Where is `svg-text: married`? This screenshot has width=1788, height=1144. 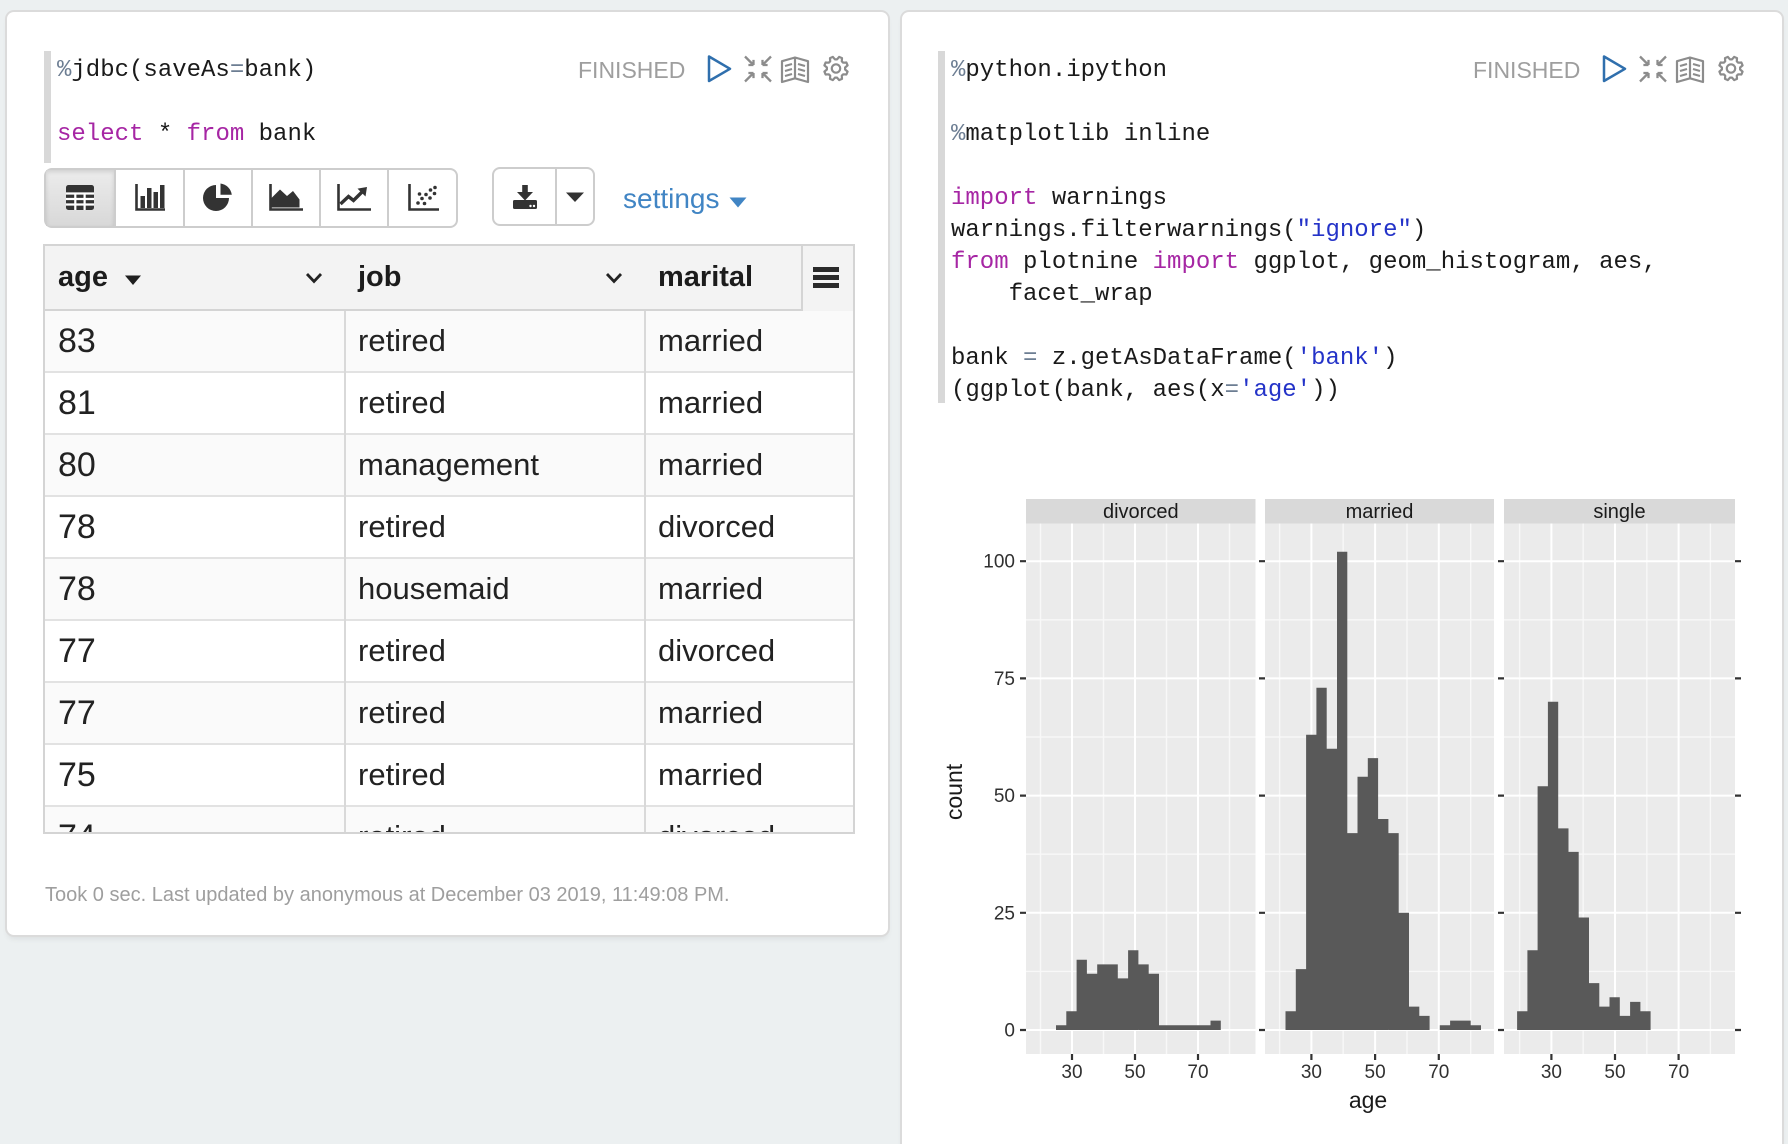 svg-text: married is located at coordinates (1380, 512).